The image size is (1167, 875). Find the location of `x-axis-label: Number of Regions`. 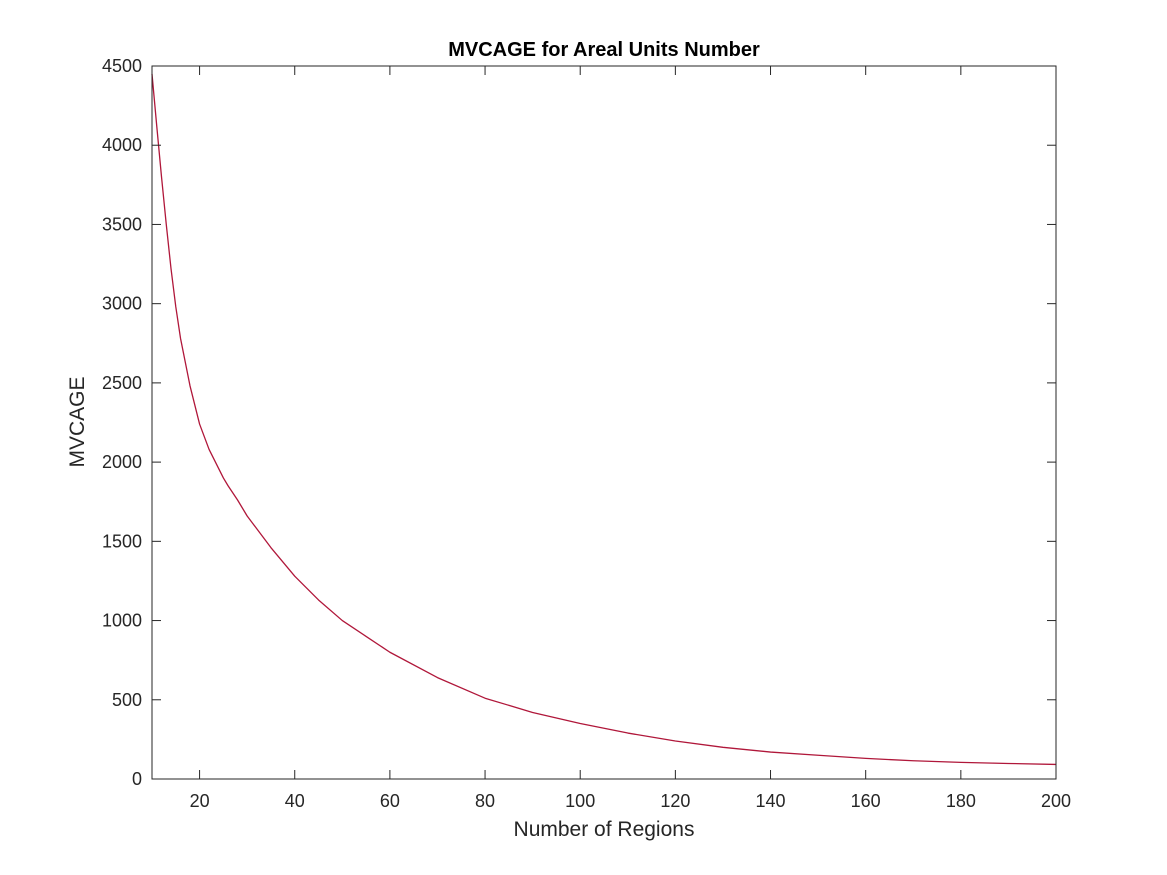

x-axis-label: Number of Regions is located at coordinates (604, 829).